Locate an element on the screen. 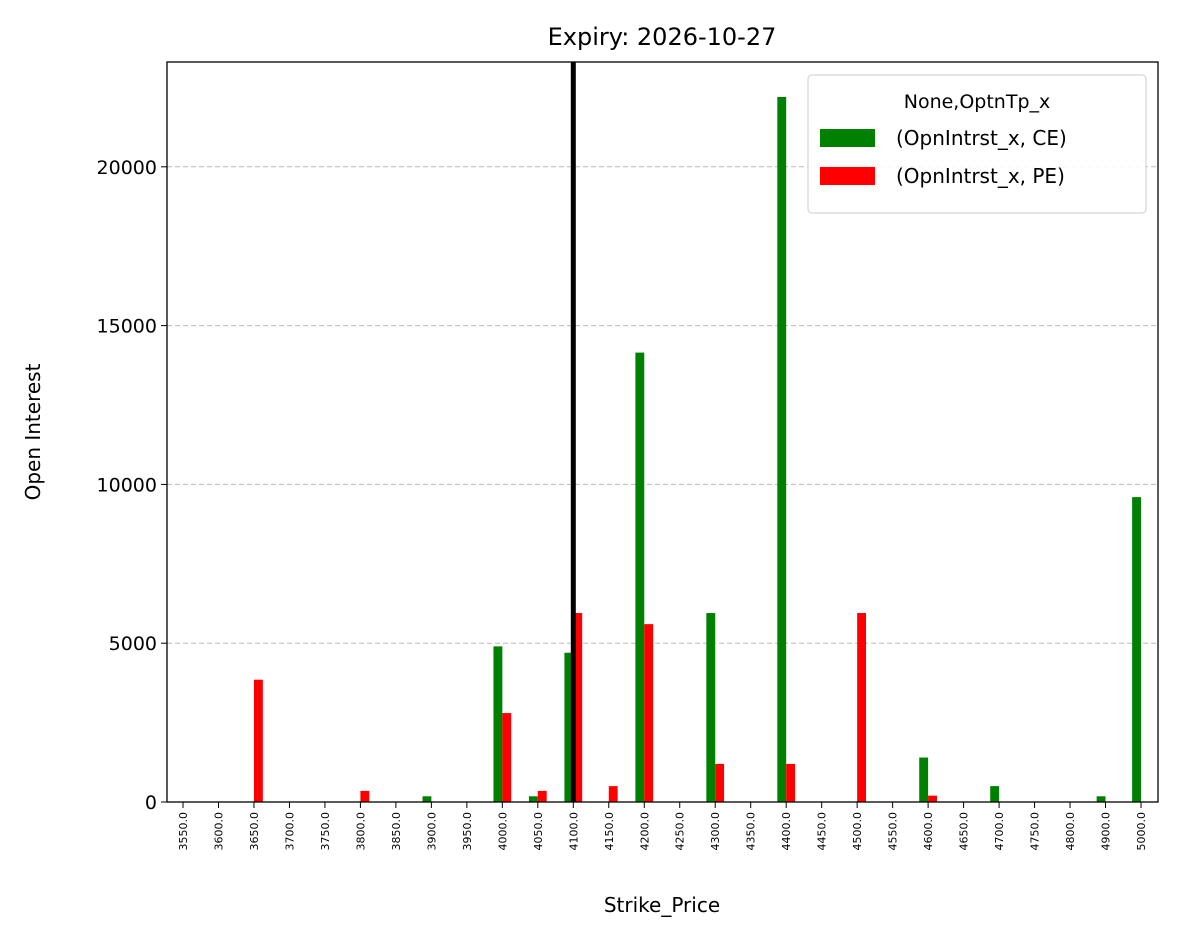  legend-label: (OpnIntrst_x, PE) is located at coordinates (980, 176).